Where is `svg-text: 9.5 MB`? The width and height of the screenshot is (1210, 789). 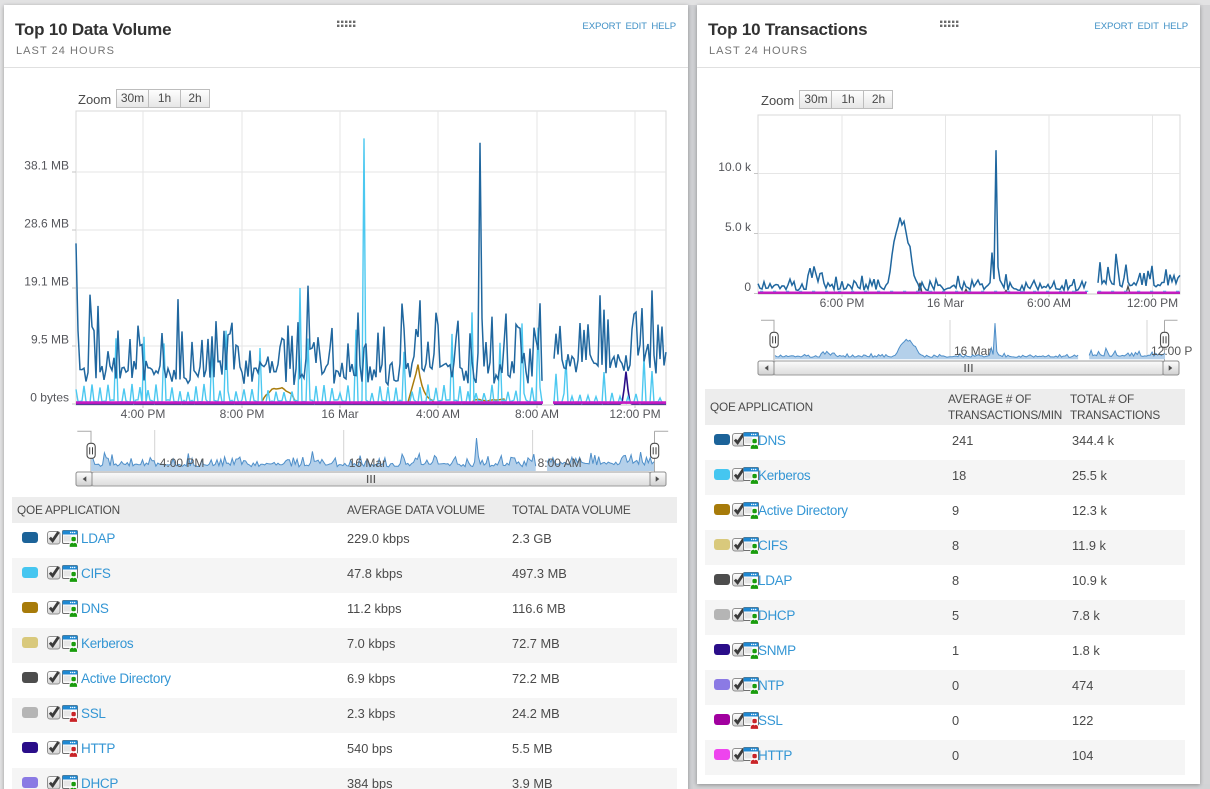 svg-text: 9.5 MB is located at coordinates (50, 340).